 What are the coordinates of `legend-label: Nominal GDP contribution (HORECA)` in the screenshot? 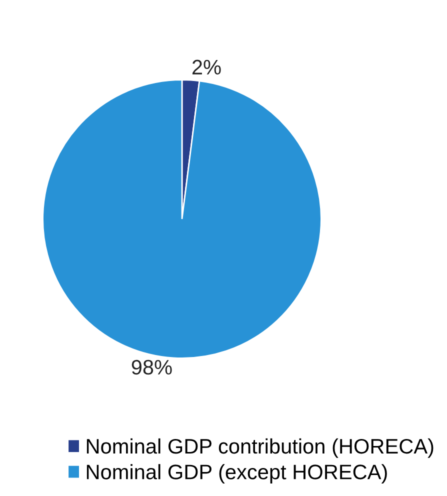 It's located at (260, 448).